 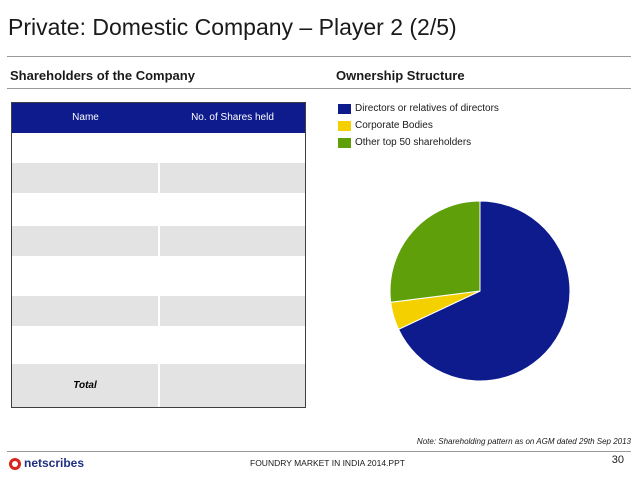 I want to click on netscribes-logo: netscribes, so click(x=48, y=463).